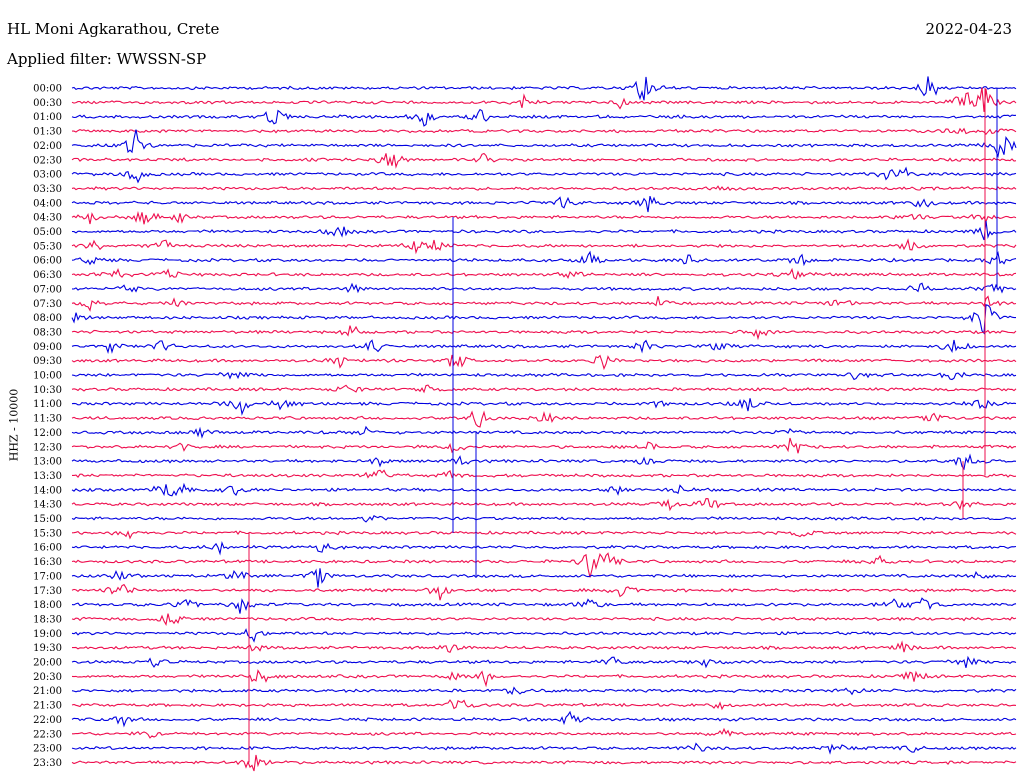 This screenshot has height=780, width=1024. Describe the element at coordinates (525, 505) in the screenshot. I see `trace-row-1430: 14:30` at that location.